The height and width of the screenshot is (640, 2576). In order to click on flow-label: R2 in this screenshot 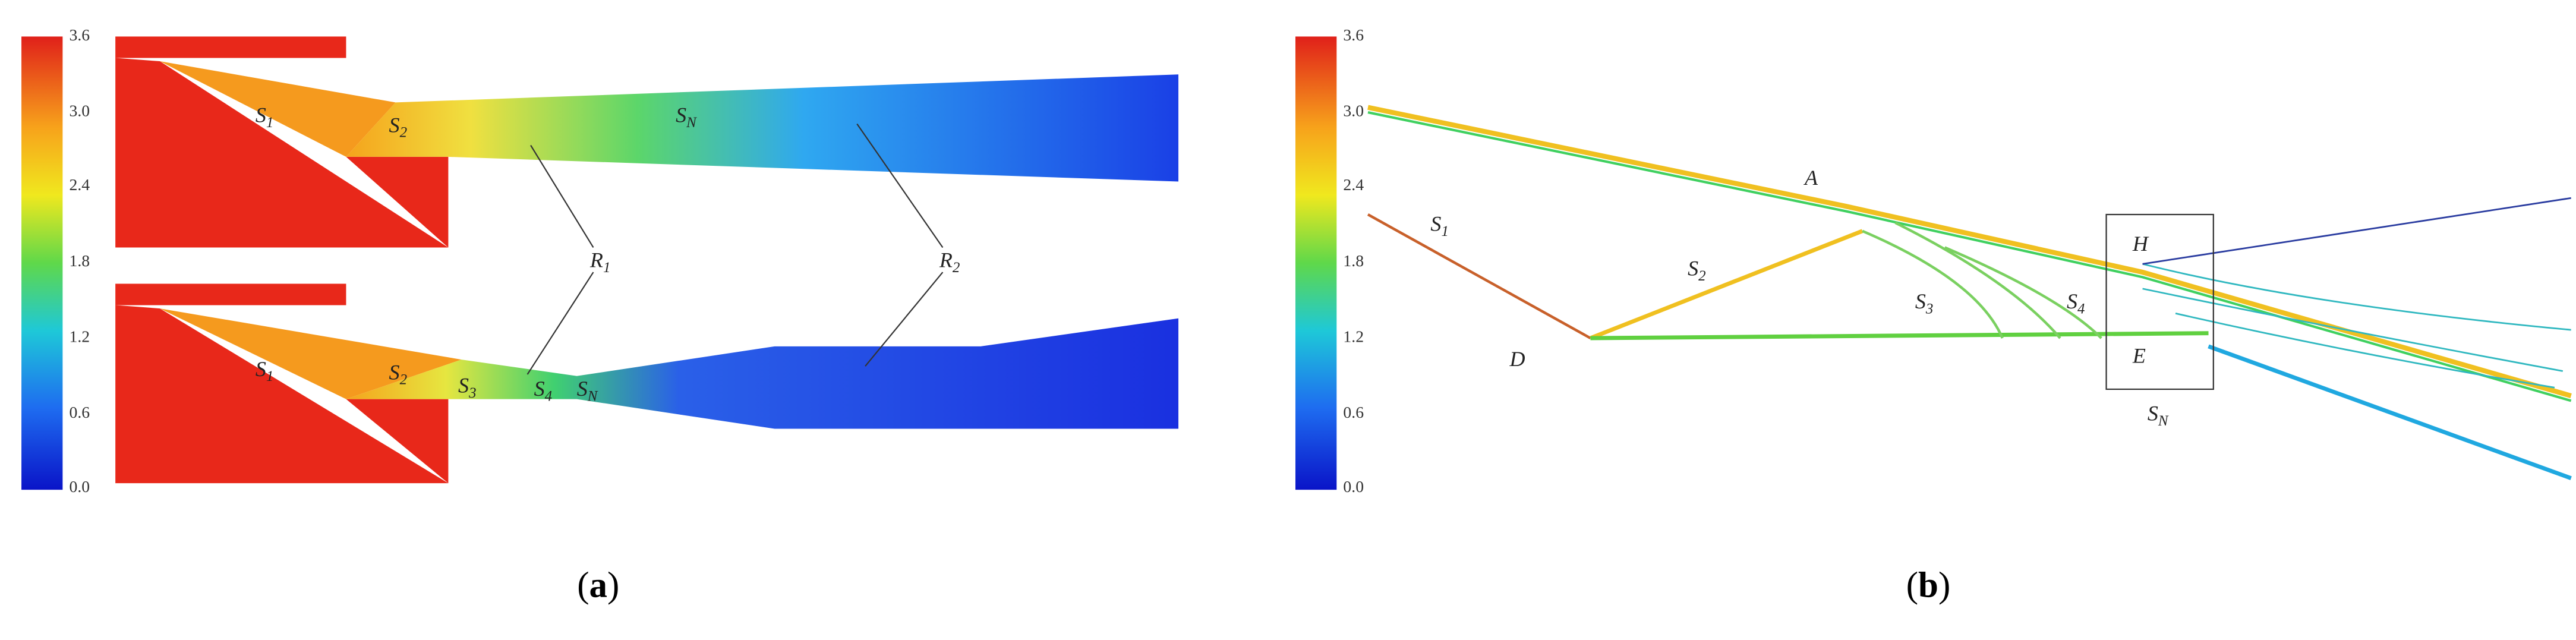, I will do `click(950, 262)`.